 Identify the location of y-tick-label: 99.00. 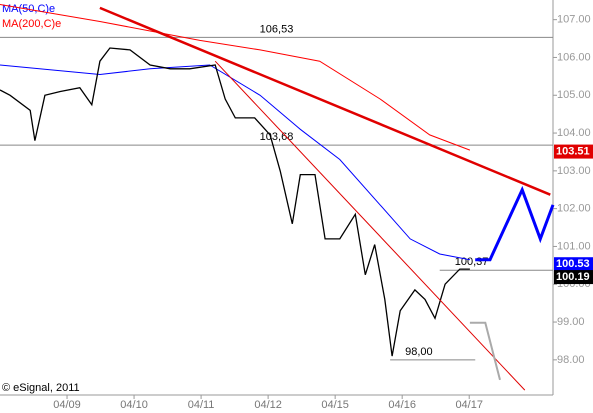
(571, 322).